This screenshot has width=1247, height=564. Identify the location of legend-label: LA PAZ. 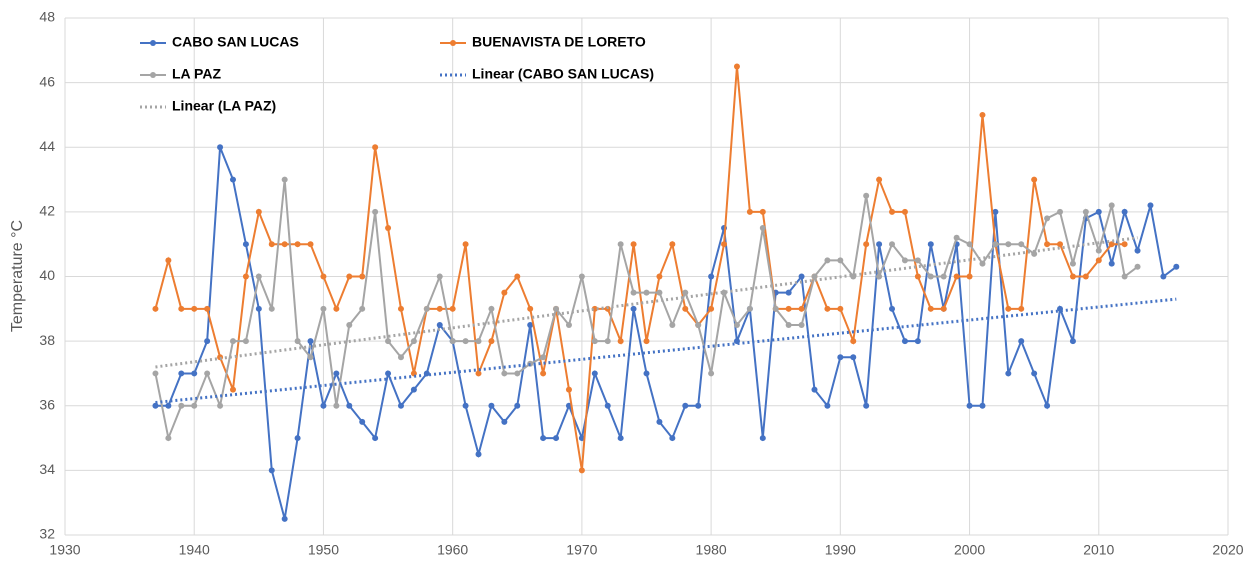
(196, 74).